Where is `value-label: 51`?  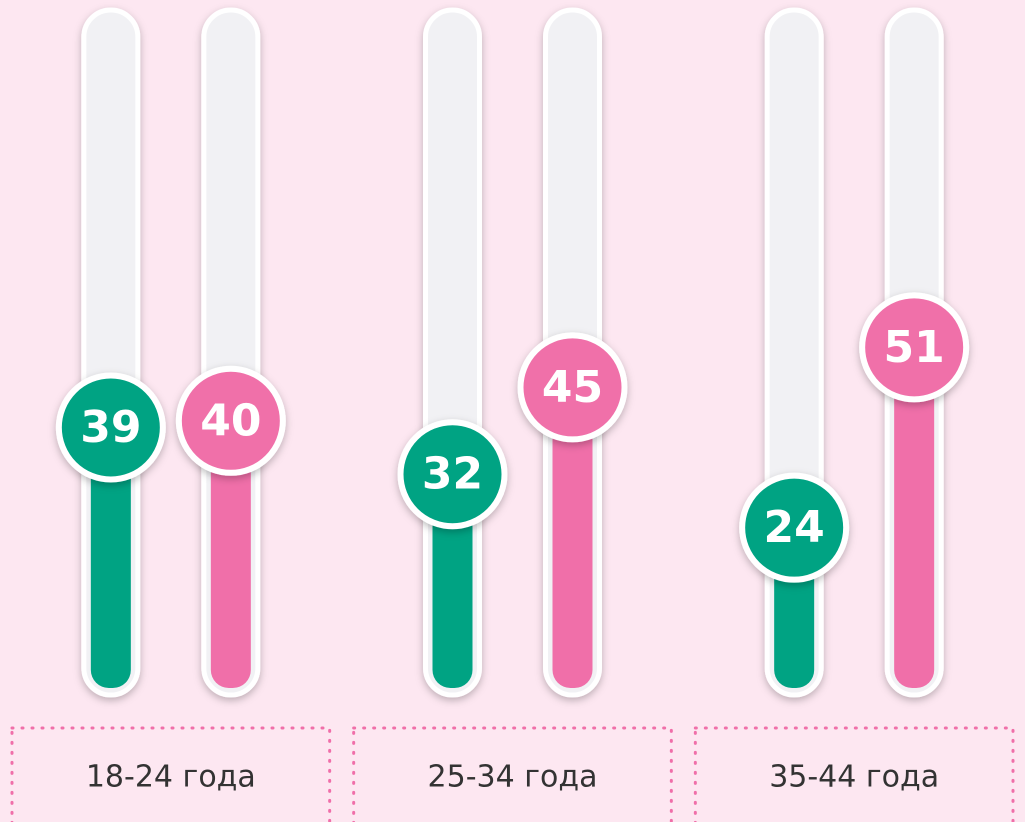 value-label: 51 is located at coordinates (914, 347).